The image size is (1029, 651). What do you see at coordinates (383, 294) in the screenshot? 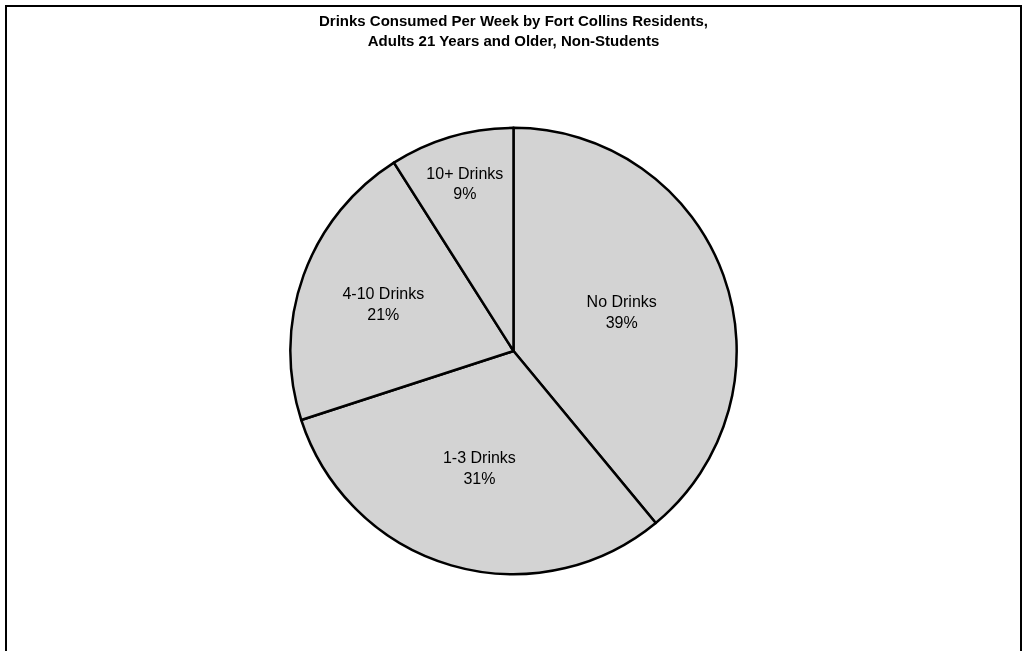
I see `slice-label: 4-10 Drinks` at bounding box center [383, 294].